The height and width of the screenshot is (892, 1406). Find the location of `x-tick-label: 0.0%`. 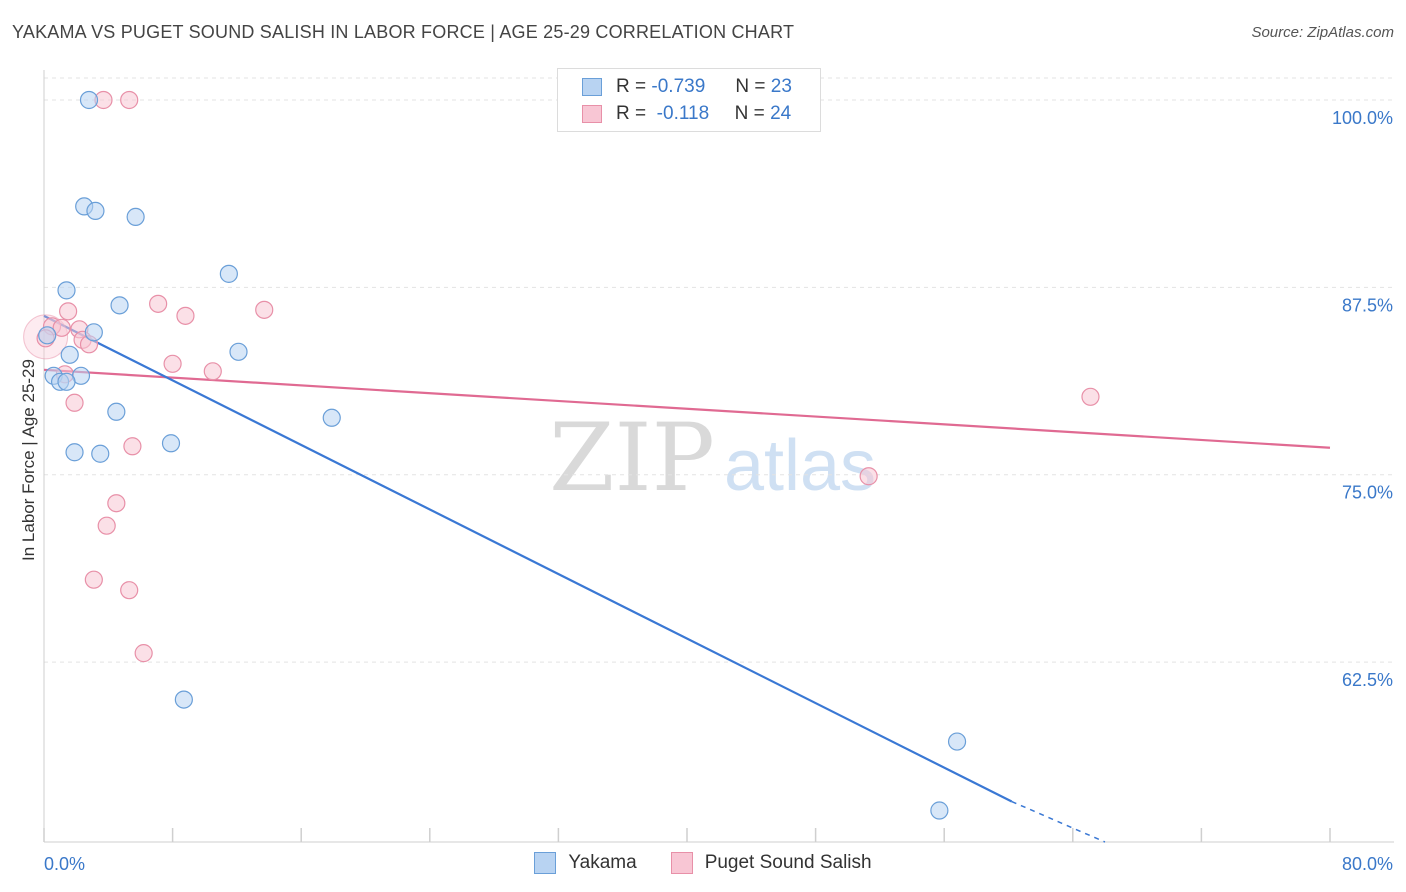

x-tick-label: 0.0% is located at coordinates (64, 864).